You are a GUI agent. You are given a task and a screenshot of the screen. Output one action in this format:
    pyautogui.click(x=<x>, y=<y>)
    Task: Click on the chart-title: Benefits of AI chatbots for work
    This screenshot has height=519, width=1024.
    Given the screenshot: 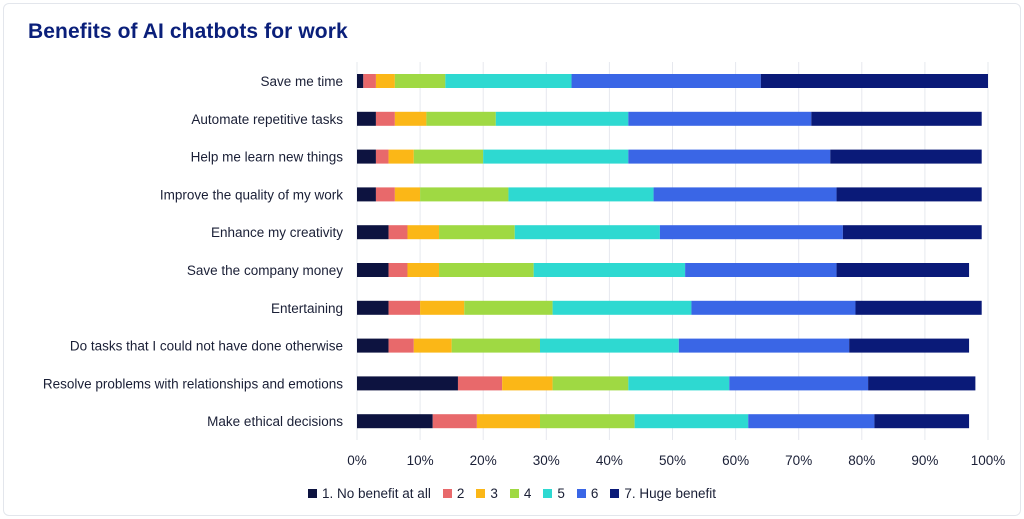 What is the action you would take?
    pyautogui.click(x=188, y=31)
    